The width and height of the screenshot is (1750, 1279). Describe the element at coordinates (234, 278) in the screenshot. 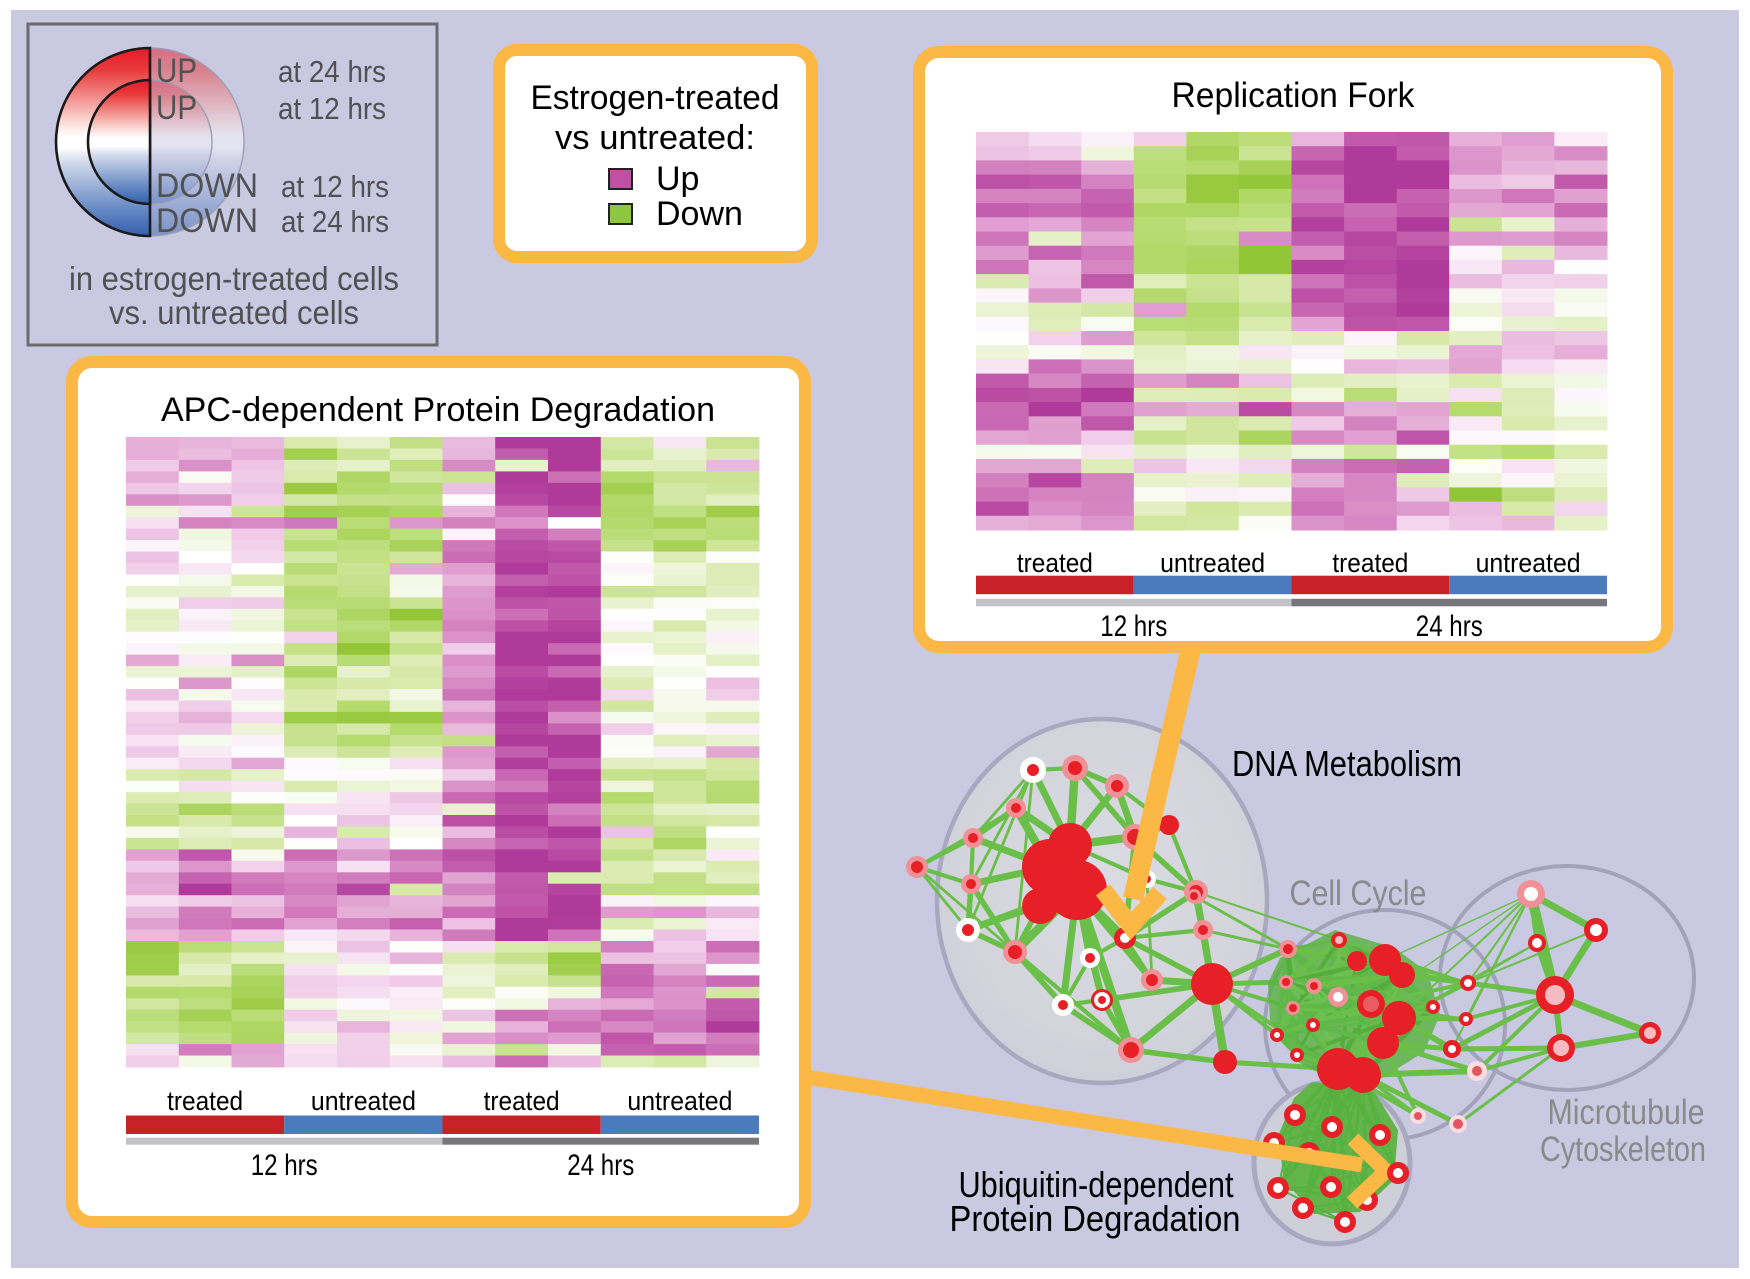

I see `svg-text: in estrogen-treated cells` at that location.